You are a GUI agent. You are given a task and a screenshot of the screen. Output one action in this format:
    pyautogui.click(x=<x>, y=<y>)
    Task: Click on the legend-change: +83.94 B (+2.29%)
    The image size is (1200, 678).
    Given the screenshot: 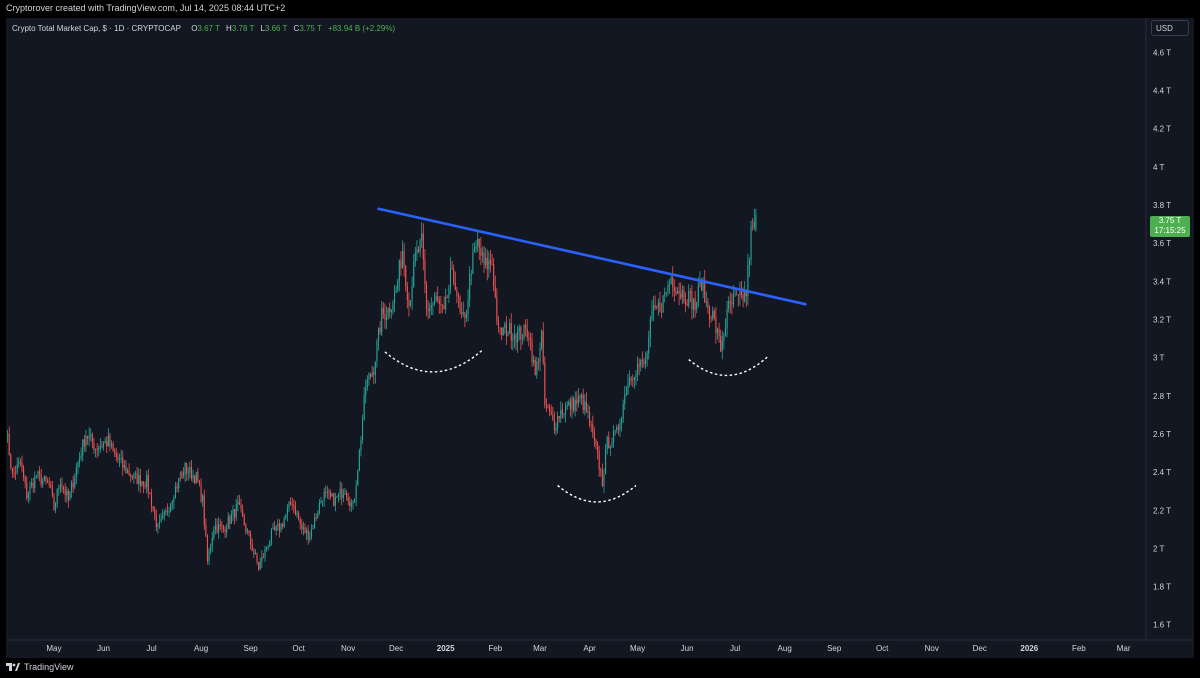 What is the action you would take?
    pyautogui.click(x=361, y=28)
    